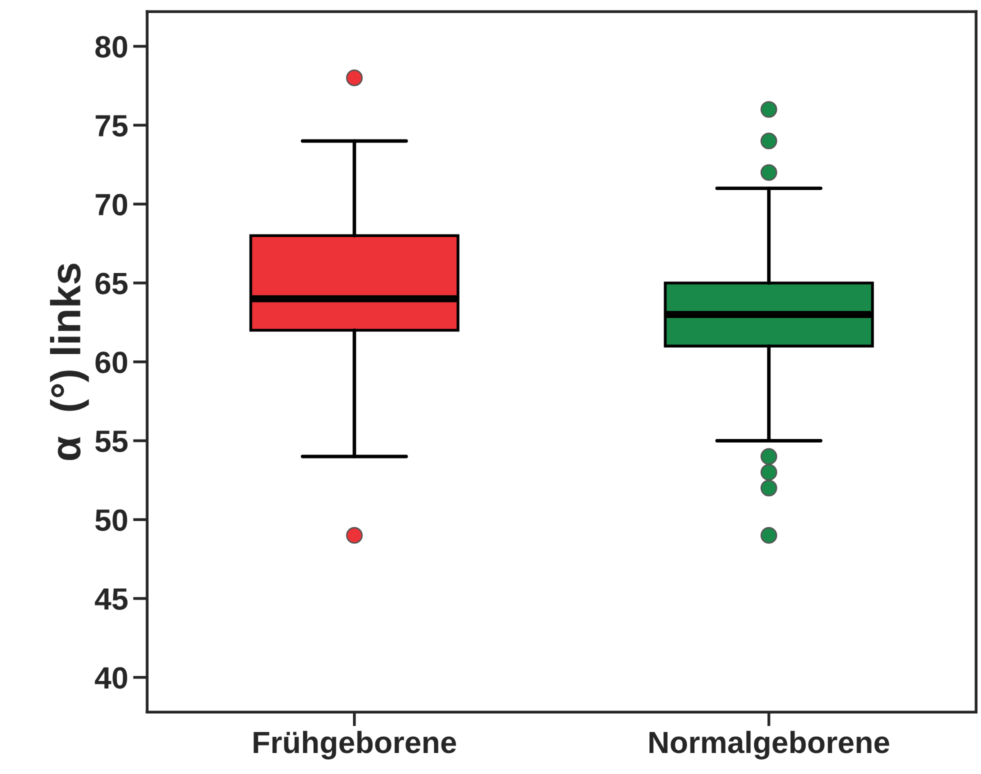 The image size is (981, 774). What do you see at coordinates (770, 745) in the screenshot?
I see `x-tick-label: Normalgeborene` at bounding box center [770, 745].